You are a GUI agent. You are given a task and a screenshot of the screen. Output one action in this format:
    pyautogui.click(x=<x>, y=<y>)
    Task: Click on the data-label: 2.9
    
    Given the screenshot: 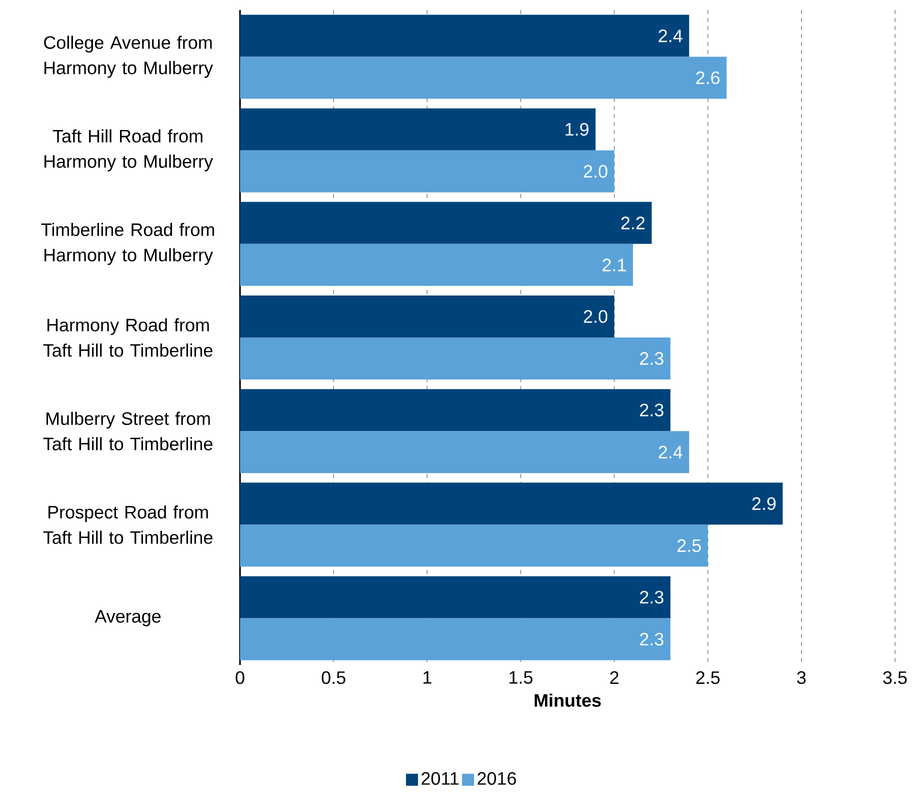 What is the action you would take?
    pyautogui.click(x=764, y=503)
    